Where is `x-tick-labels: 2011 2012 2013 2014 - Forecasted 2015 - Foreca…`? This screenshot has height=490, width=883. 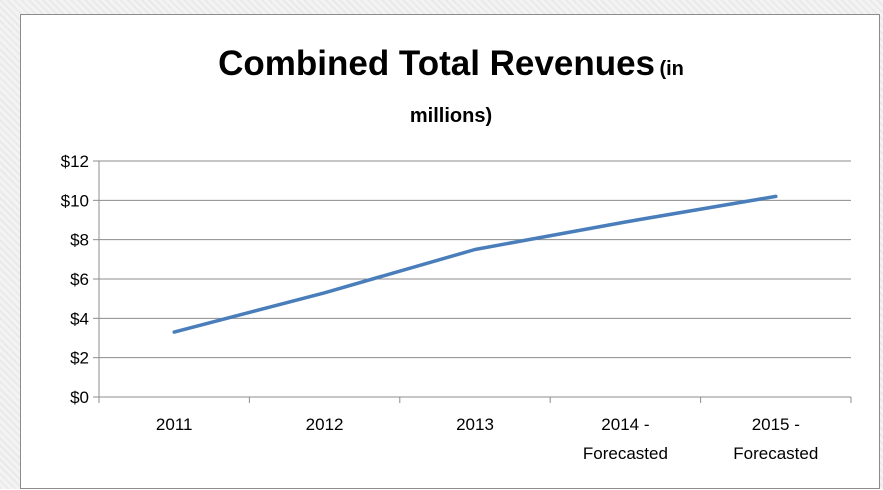 x-tick-labels: 2011 2012 2013 2014 - Forecasted 2015 - Foreca… is located at coordinates (487, 439).